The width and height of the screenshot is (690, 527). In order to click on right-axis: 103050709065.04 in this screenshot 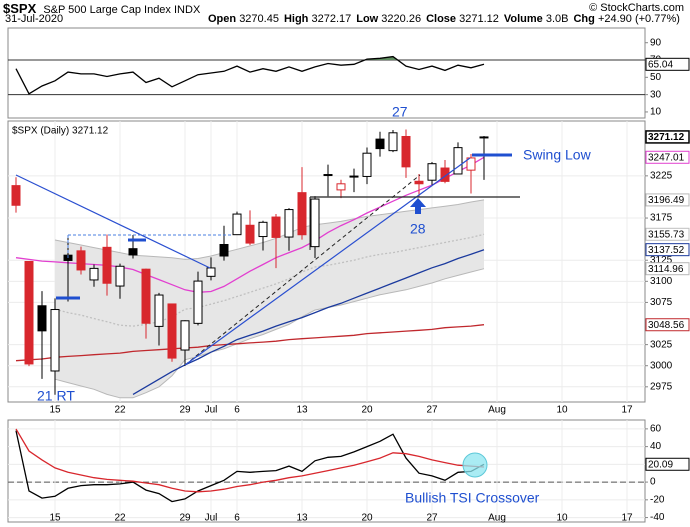, I will do `click(667, 77)`.